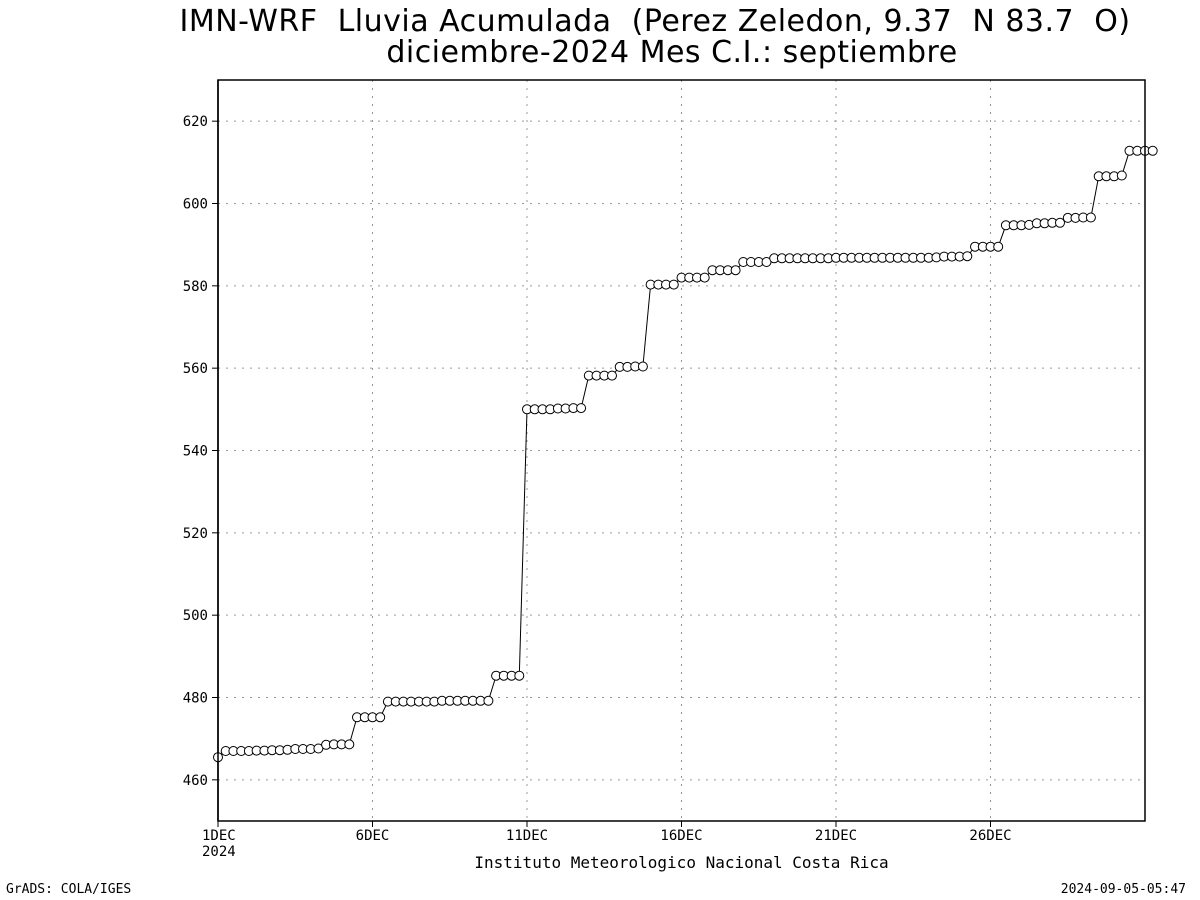 The width and height of the screenshot is (1200, 900). What do you see at coordinates (195, 122) in the screenshot?
I see `y-tick-label: 620` at bounding box center [195, 122].